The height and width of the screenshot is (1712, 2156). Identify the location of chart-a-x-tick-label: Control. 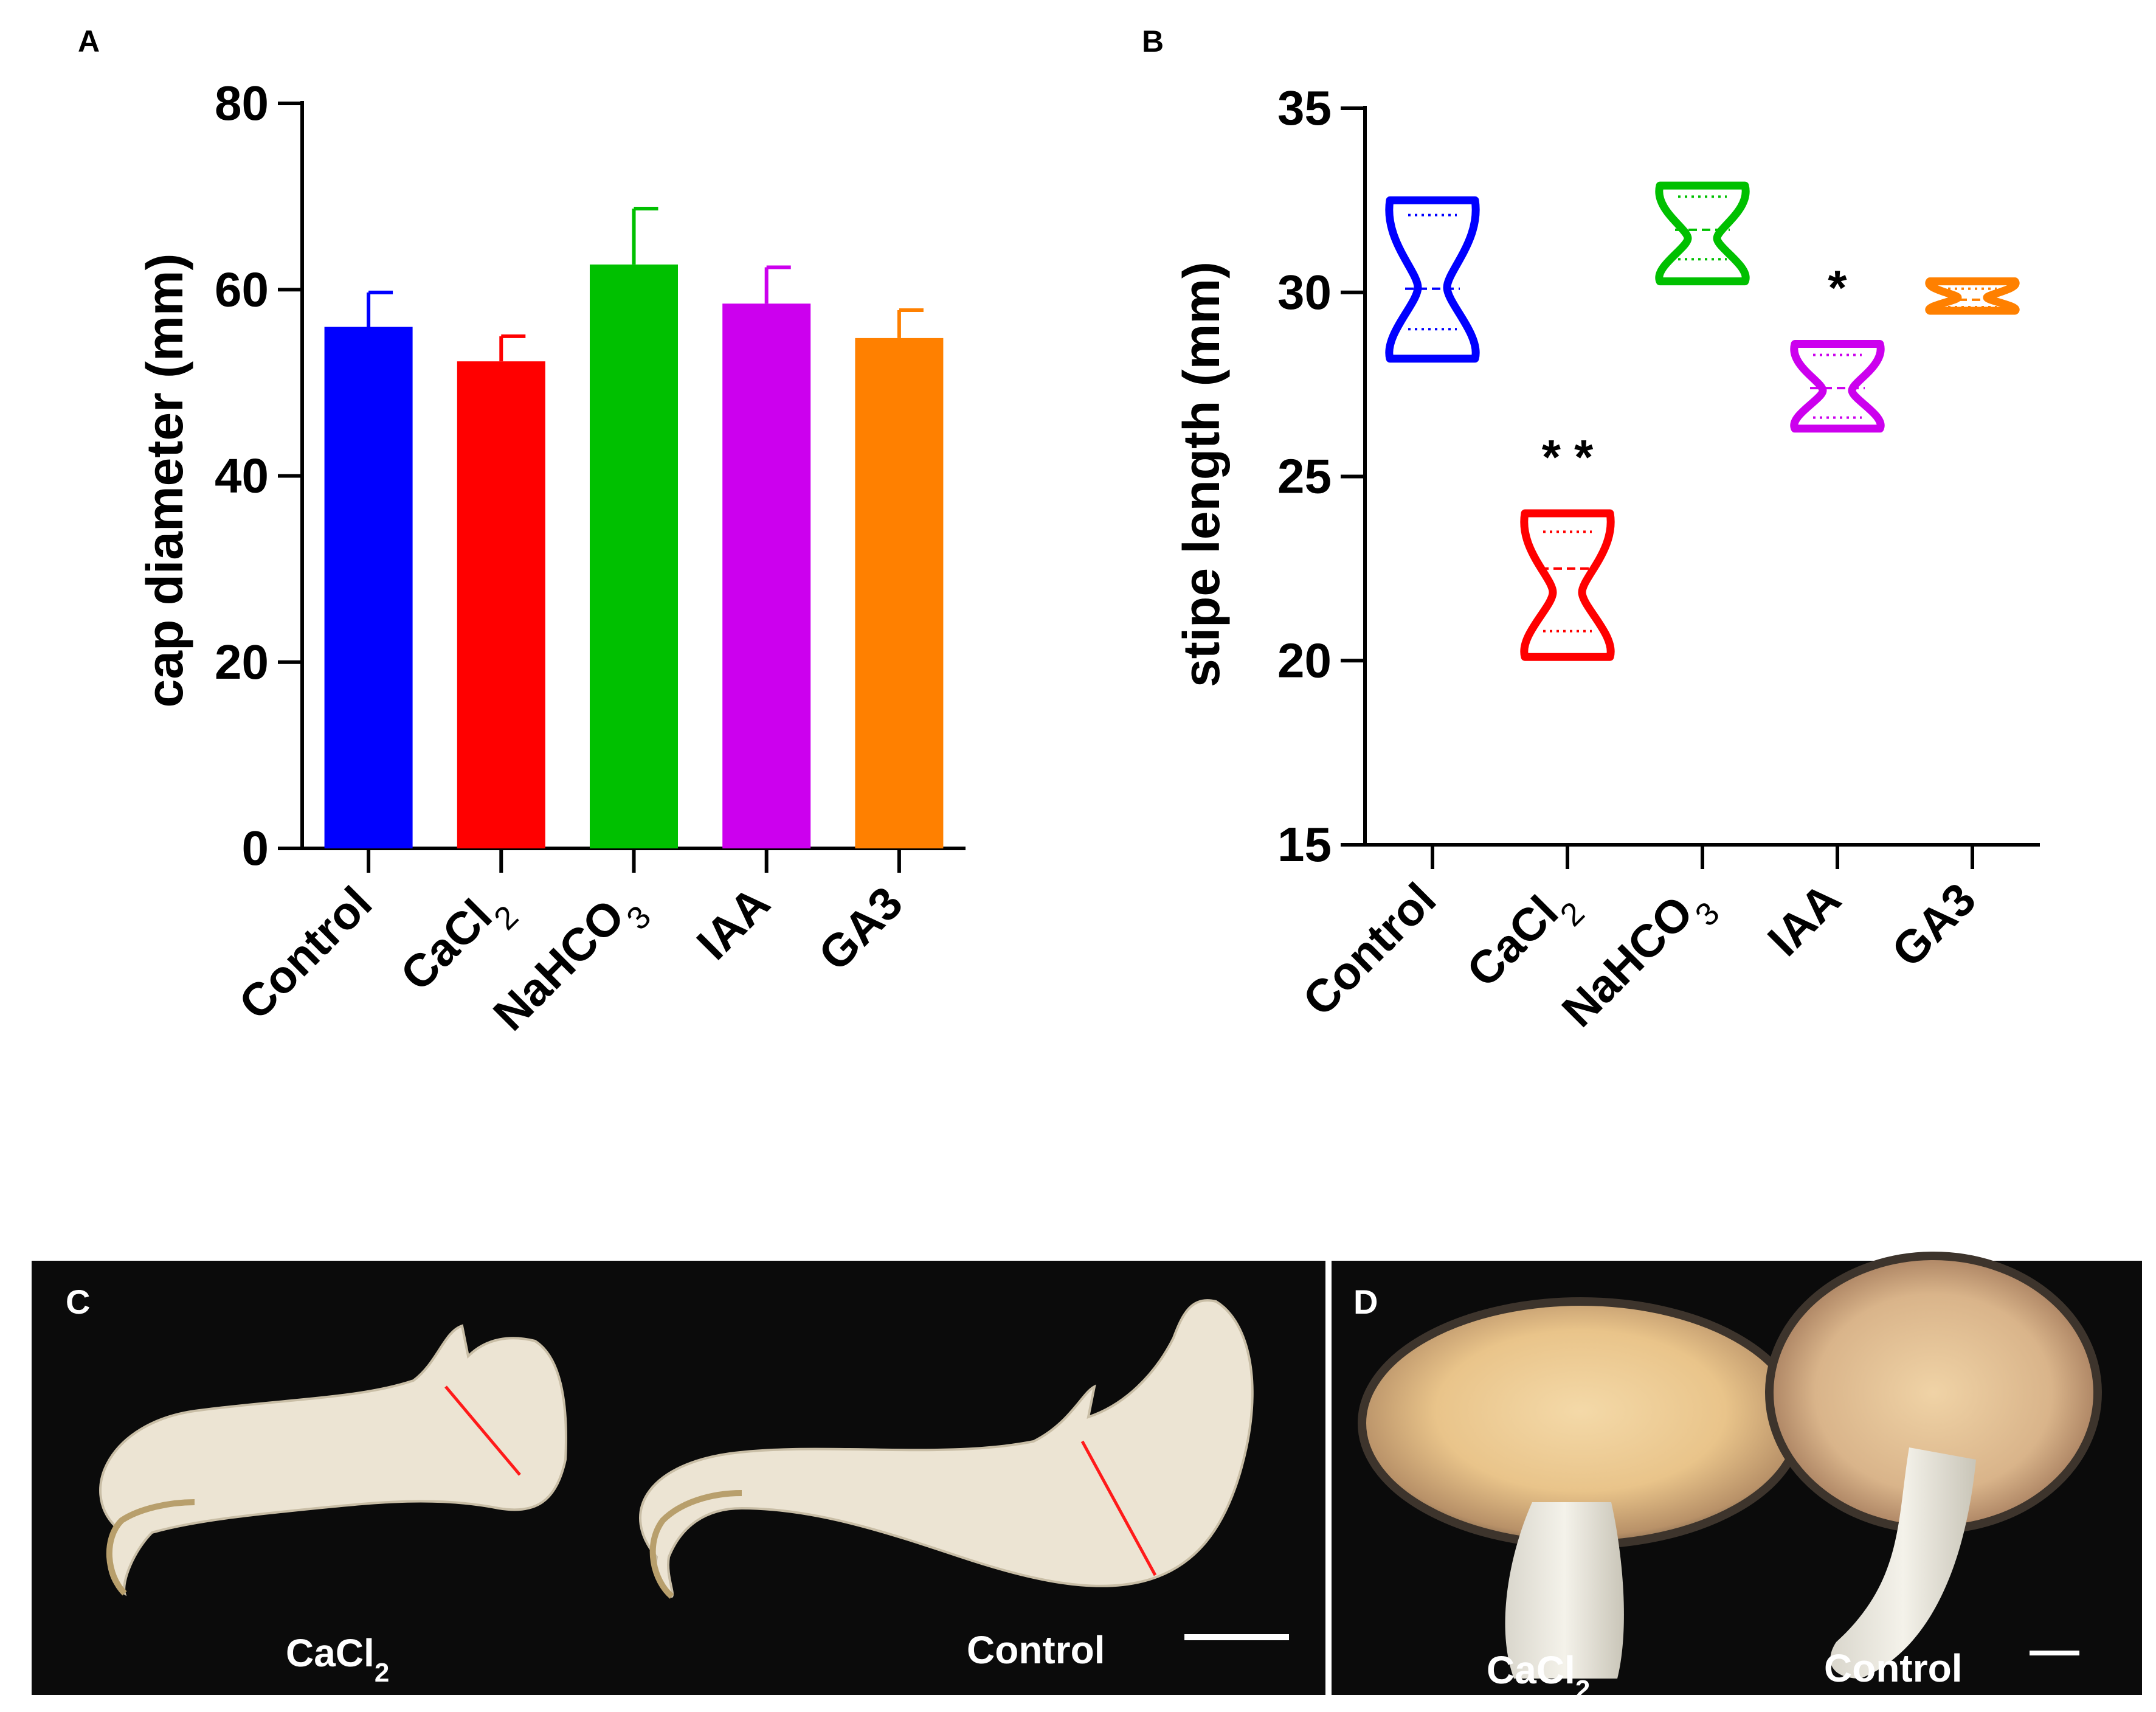
(306, 953).